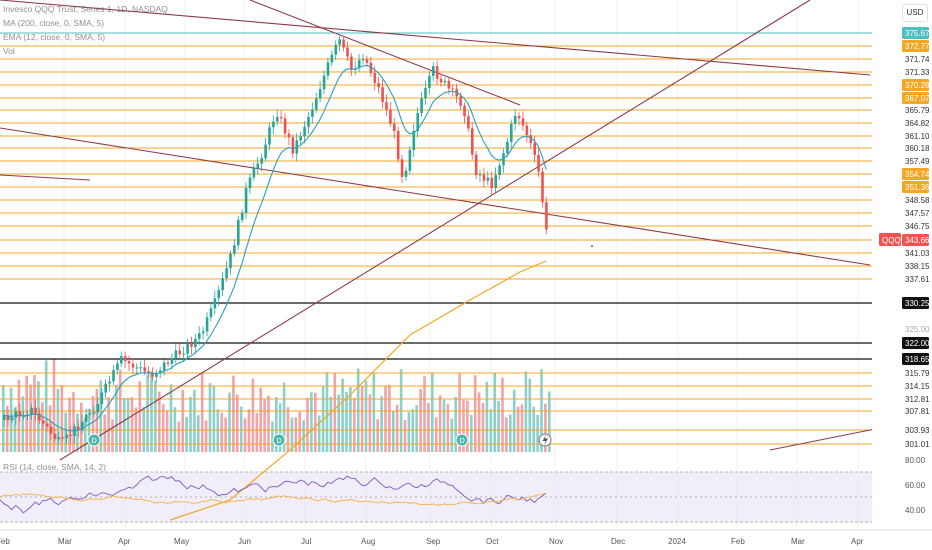 The width and height of the screenshot is (932, 550). What do you see at coordinates (279, 440) in the screenshot?
I see `dividend-marker-label: D` at bounding box center [279, 440].